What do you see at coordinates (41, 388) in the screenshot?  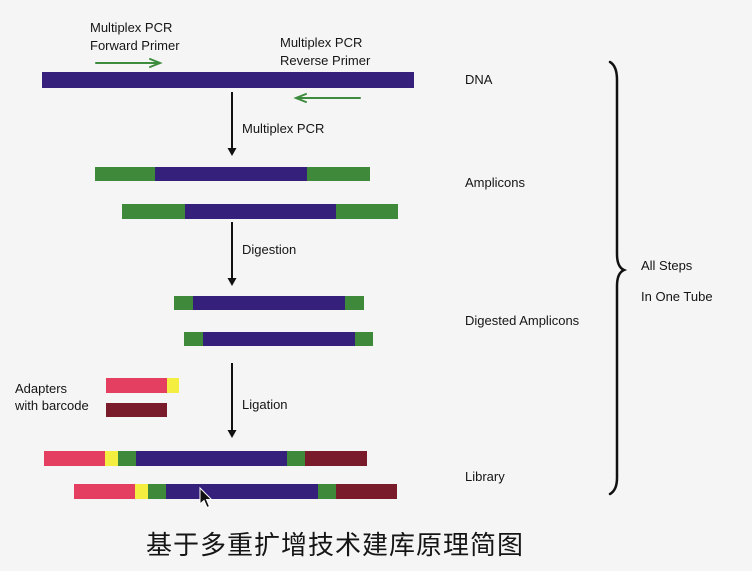 I see `adapters-label-line1: Adapters` at bounding box center [41, 388].